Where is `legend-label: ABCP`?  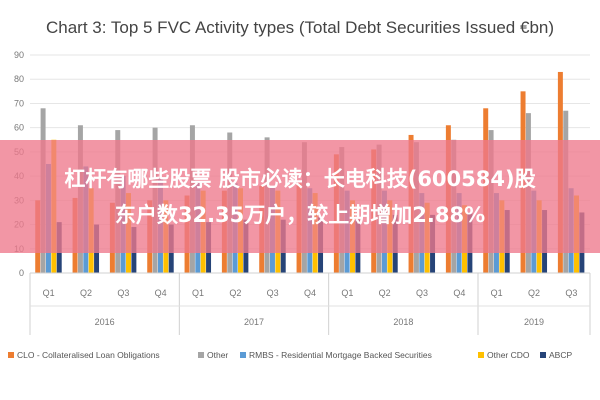
legend-label: ABCP is located at coordinates (560, 355).